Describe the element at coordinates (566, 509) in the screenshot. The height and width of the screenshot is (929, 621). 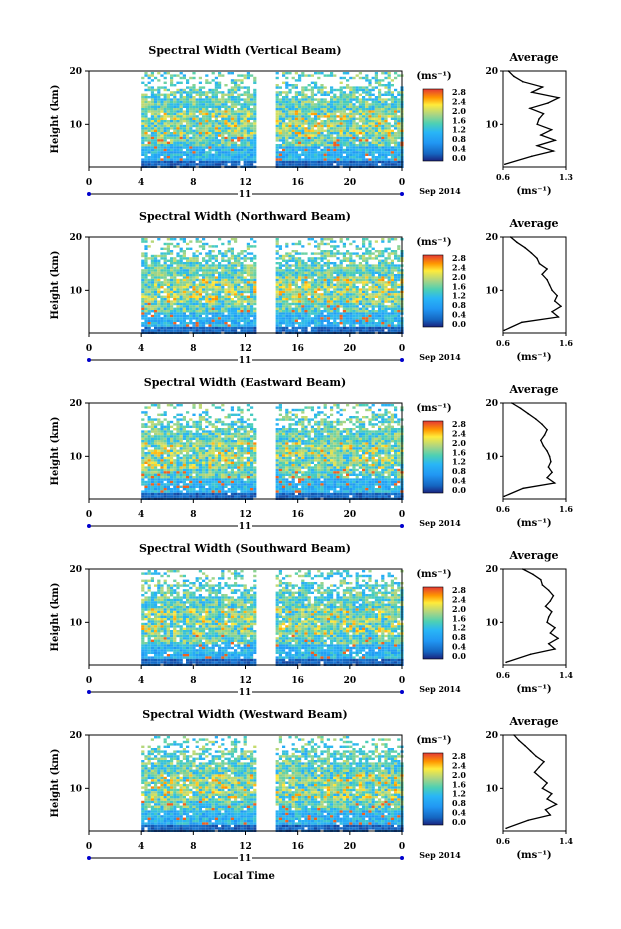
I see `average-x-tick-label: 1.6` at that location.